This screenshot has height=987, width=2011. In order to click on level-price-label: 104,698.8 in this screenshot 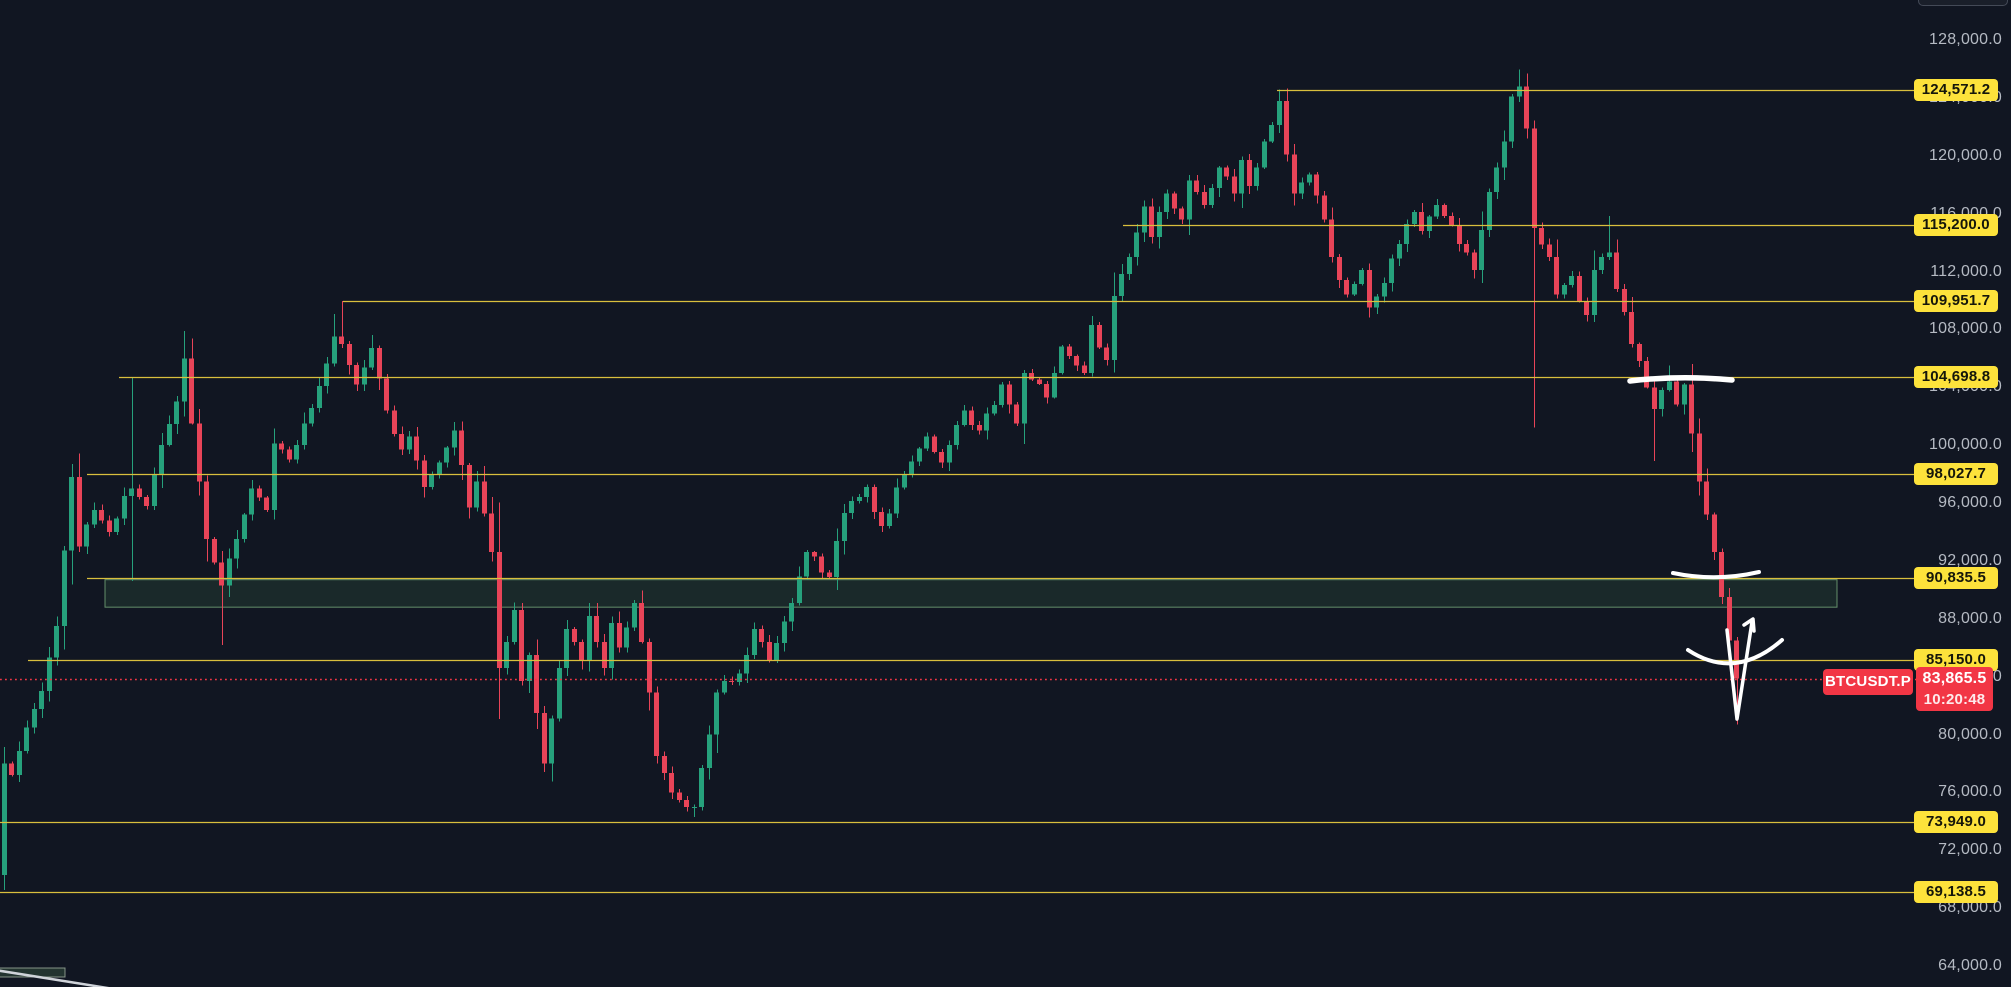, I will do `click(1956, 377)`.